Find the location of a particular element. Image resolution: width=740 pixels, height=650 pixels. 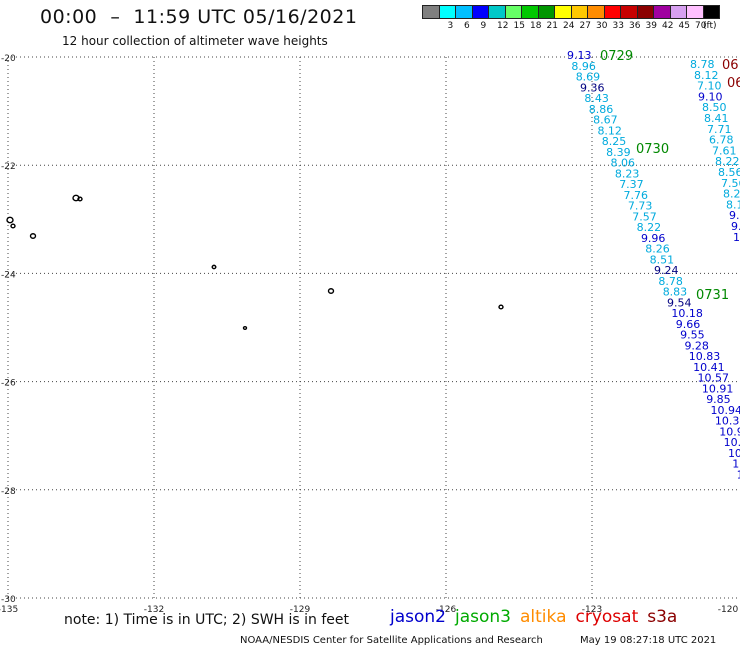

lon-tick-label: -120 is located at coordinates (728, 610).